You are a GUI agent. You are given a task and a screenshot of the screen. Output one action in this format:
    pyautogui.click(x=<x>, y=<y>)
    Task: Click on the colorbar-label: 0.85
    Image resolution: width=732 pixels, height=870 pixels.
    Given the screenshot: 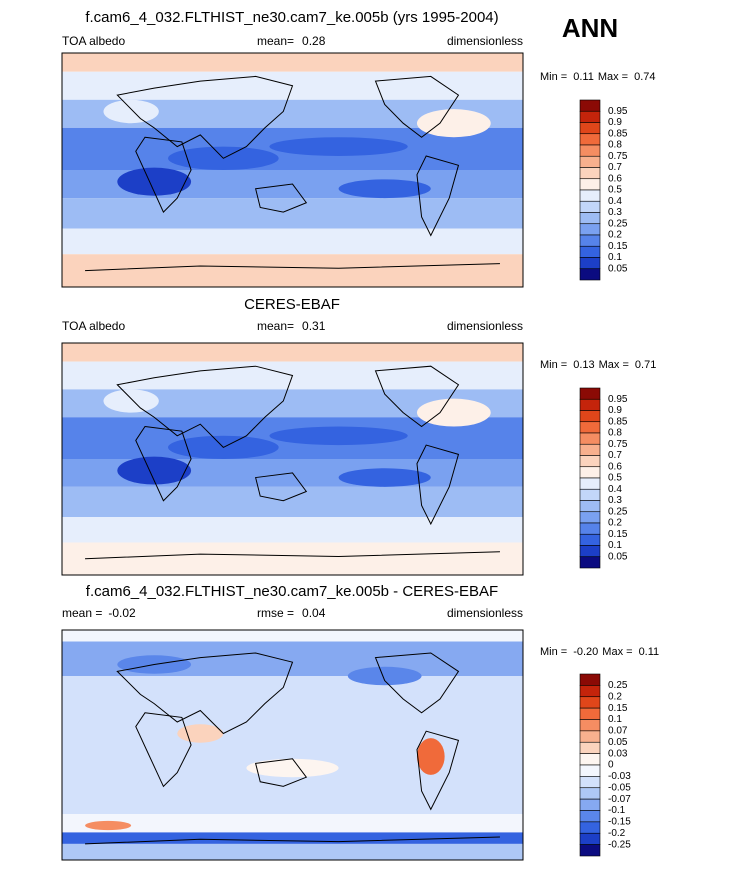 What is the action you would take?
    pyautogui.click(x=618, y=133)
    